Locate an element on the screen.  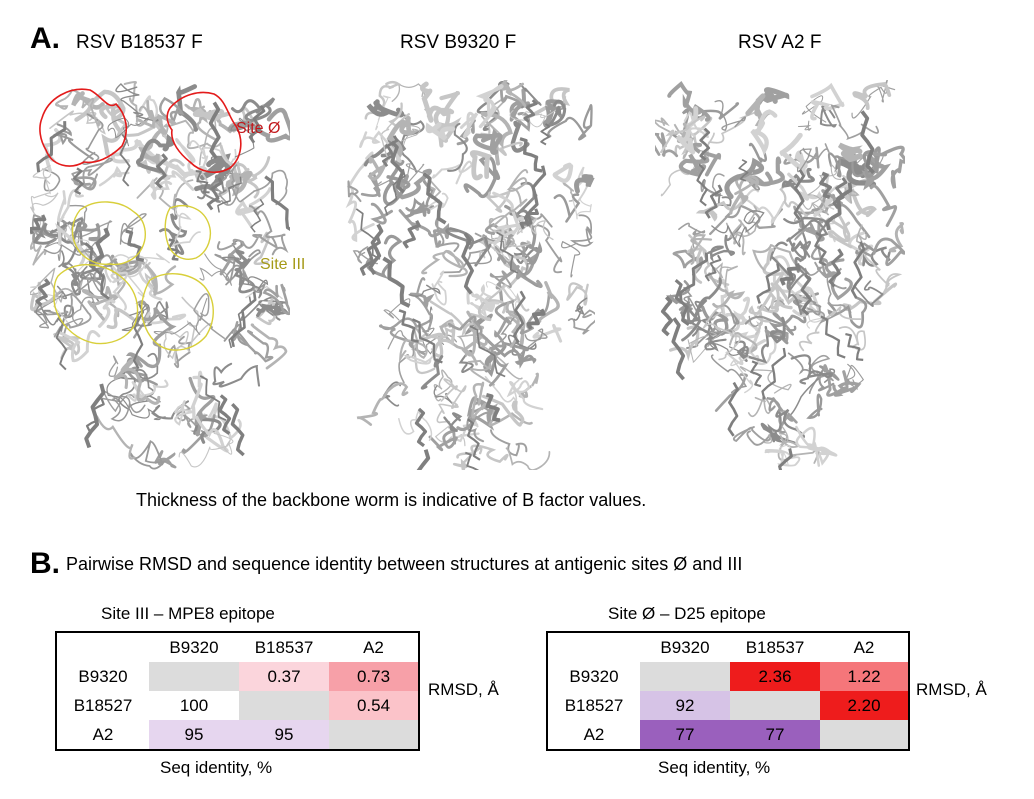
matrix-cell is located at coordinates (685, 676).